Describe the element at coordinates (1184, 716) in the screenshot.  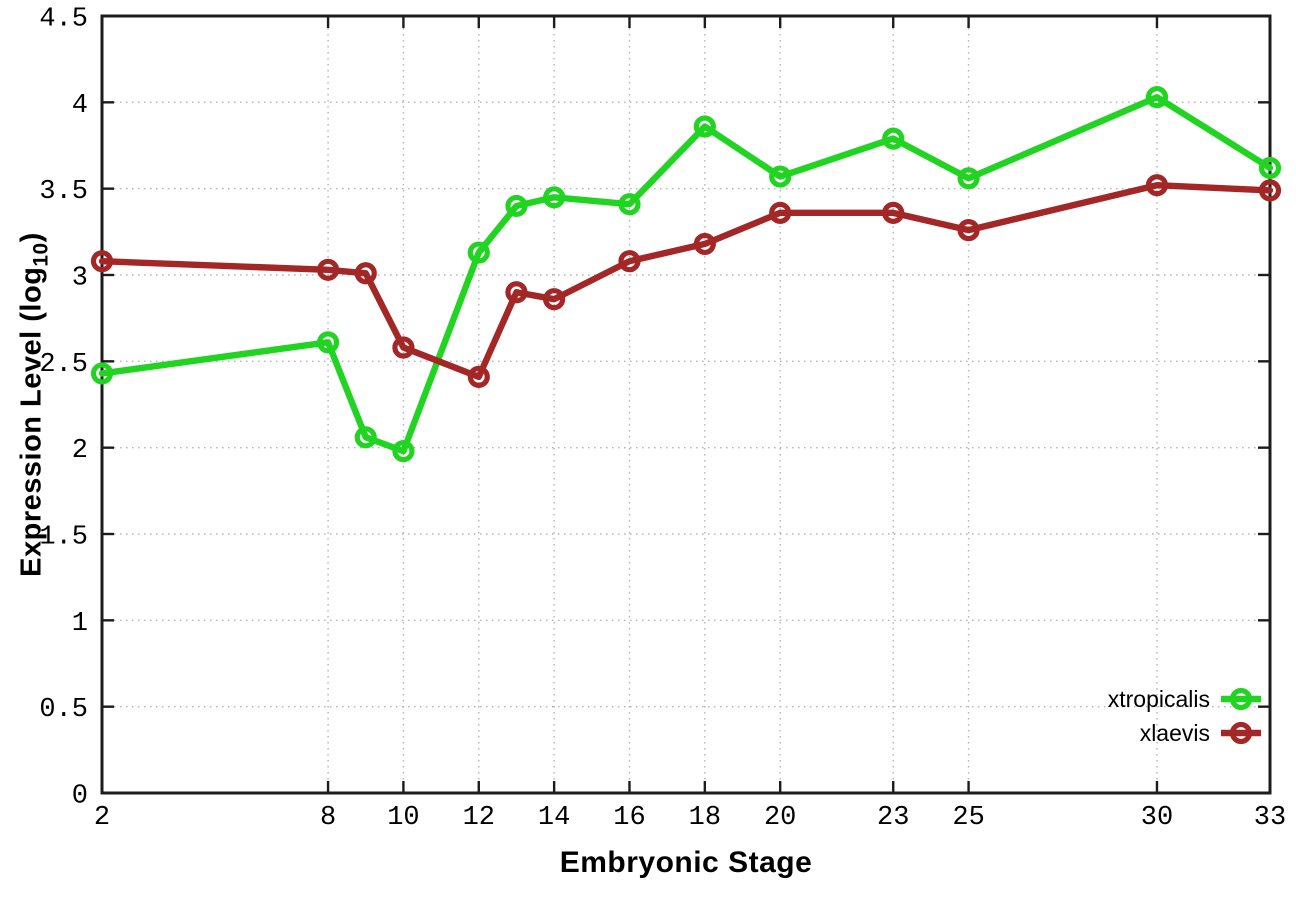
I see `legend: xtropicalis xlaevis` at that location.